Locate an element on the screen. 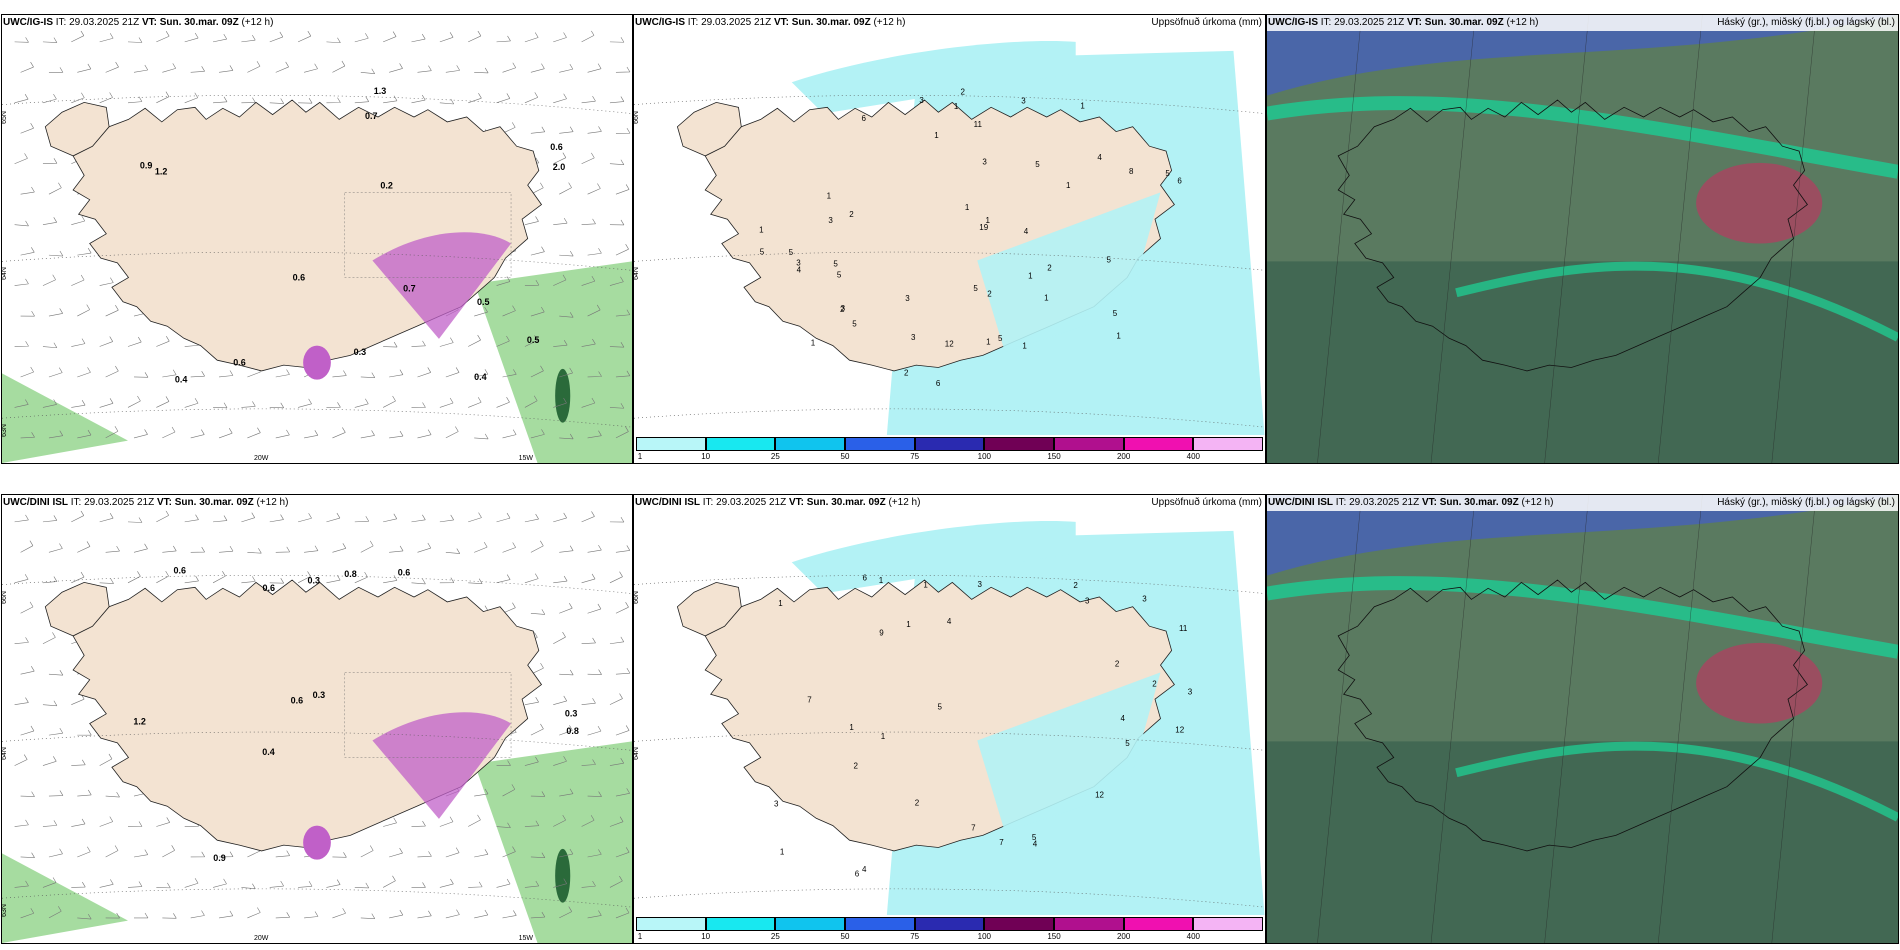  colorbar-tick: 25 is located at coordinates (775, 456).